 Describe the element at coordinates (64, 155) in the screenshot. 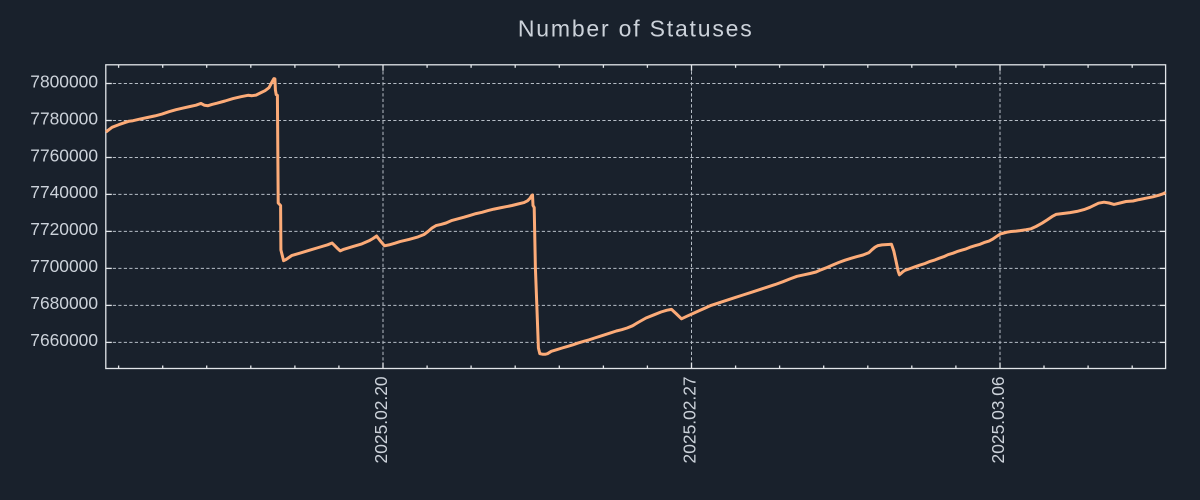

I see `svg-text: 7760000` at that location.